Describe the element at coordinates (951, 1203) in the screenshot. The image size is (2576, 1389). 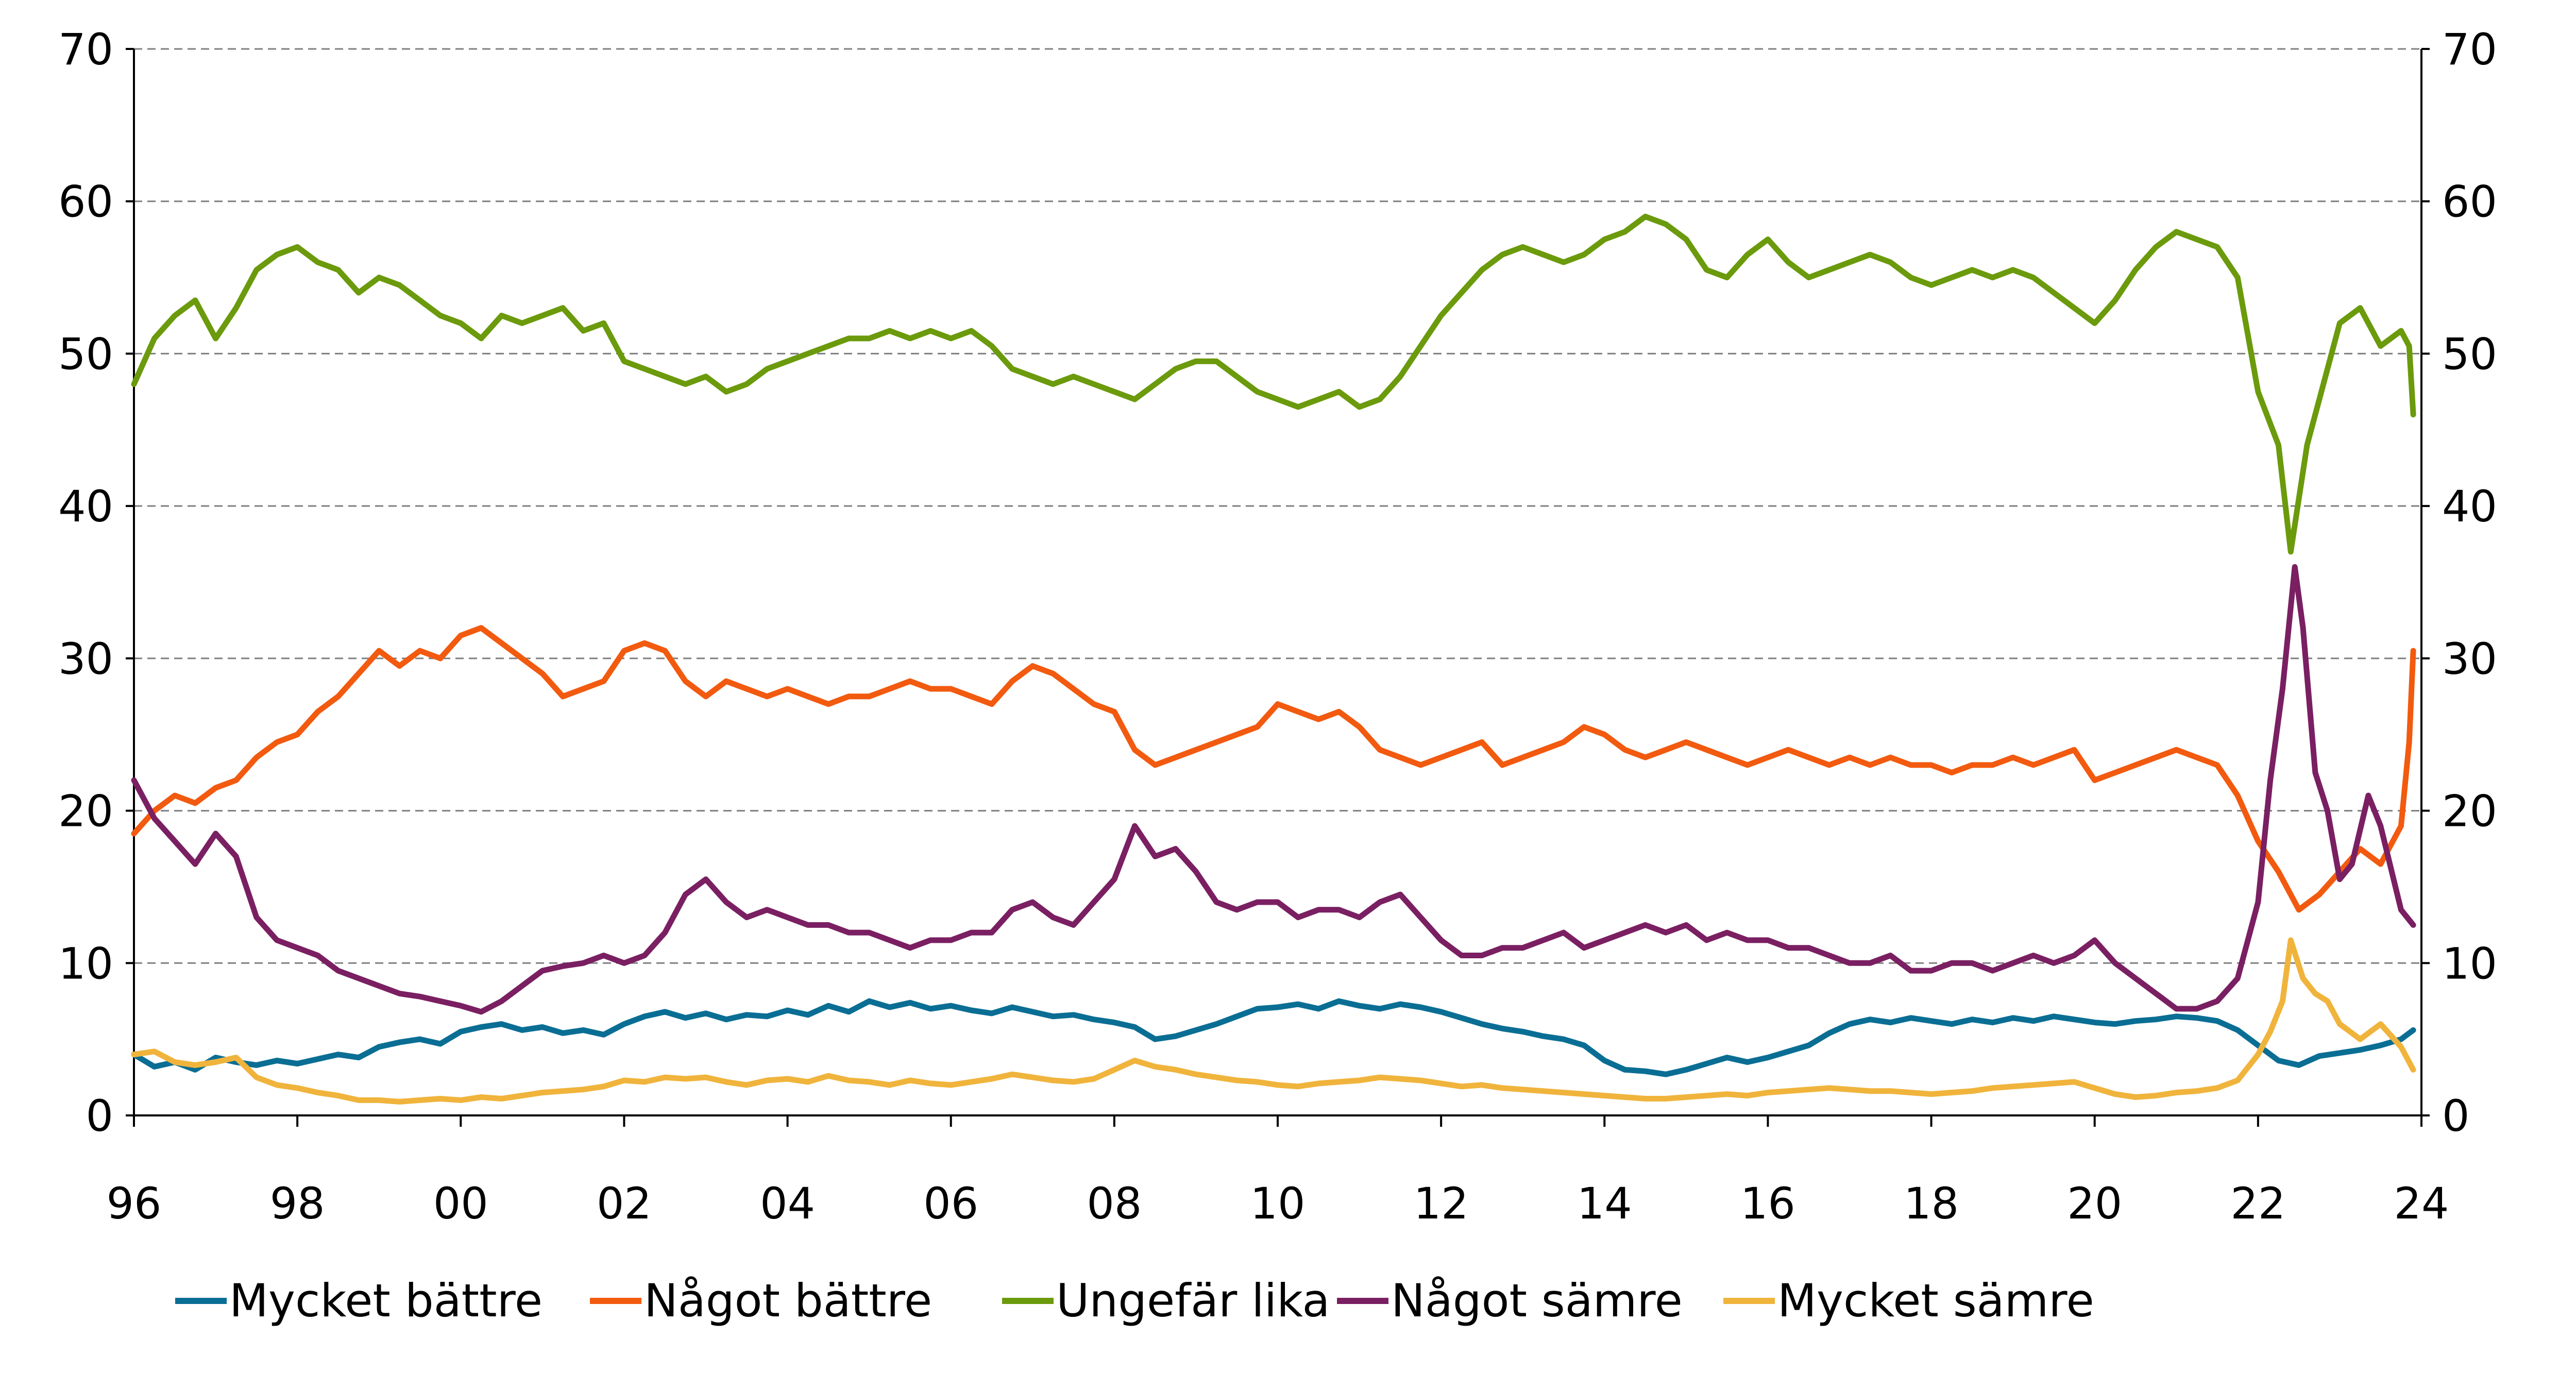
I see `x-tick-label: 06` at that location.